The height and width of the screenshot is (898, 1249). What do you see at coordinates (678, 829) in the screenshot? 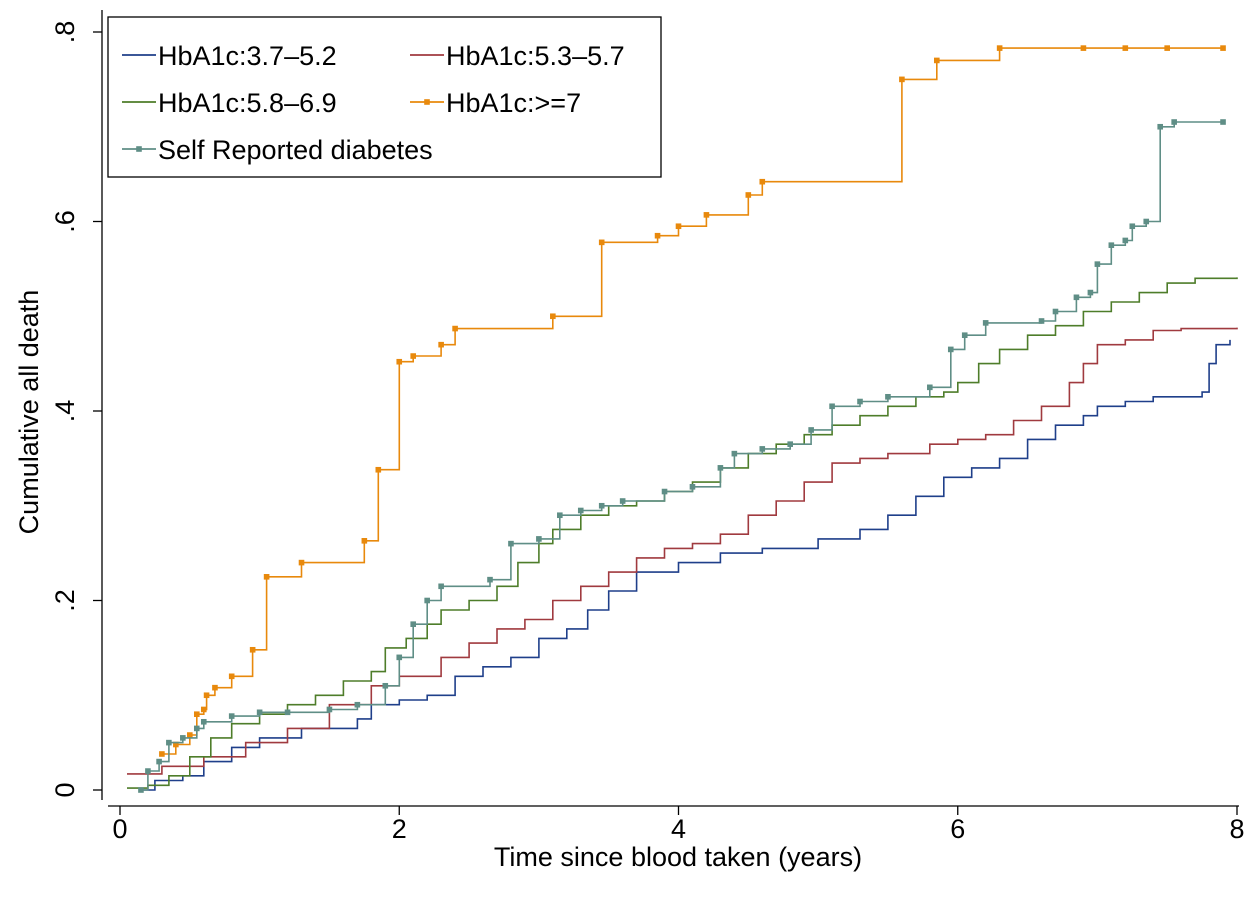
I see `x-tick-label: 4` at bounding box center [678, 829].